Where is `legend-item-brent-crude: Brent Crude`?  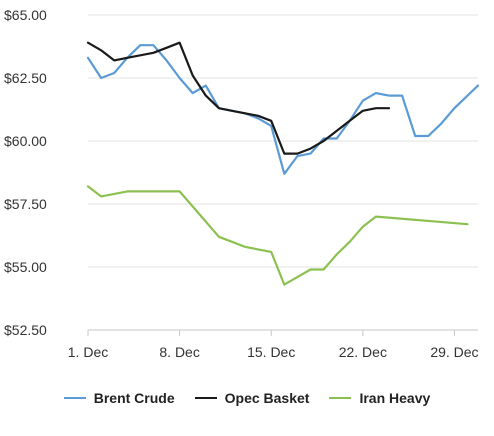 legend-item-brent-crude: Brent Crude is located at coordinates (119, 398).